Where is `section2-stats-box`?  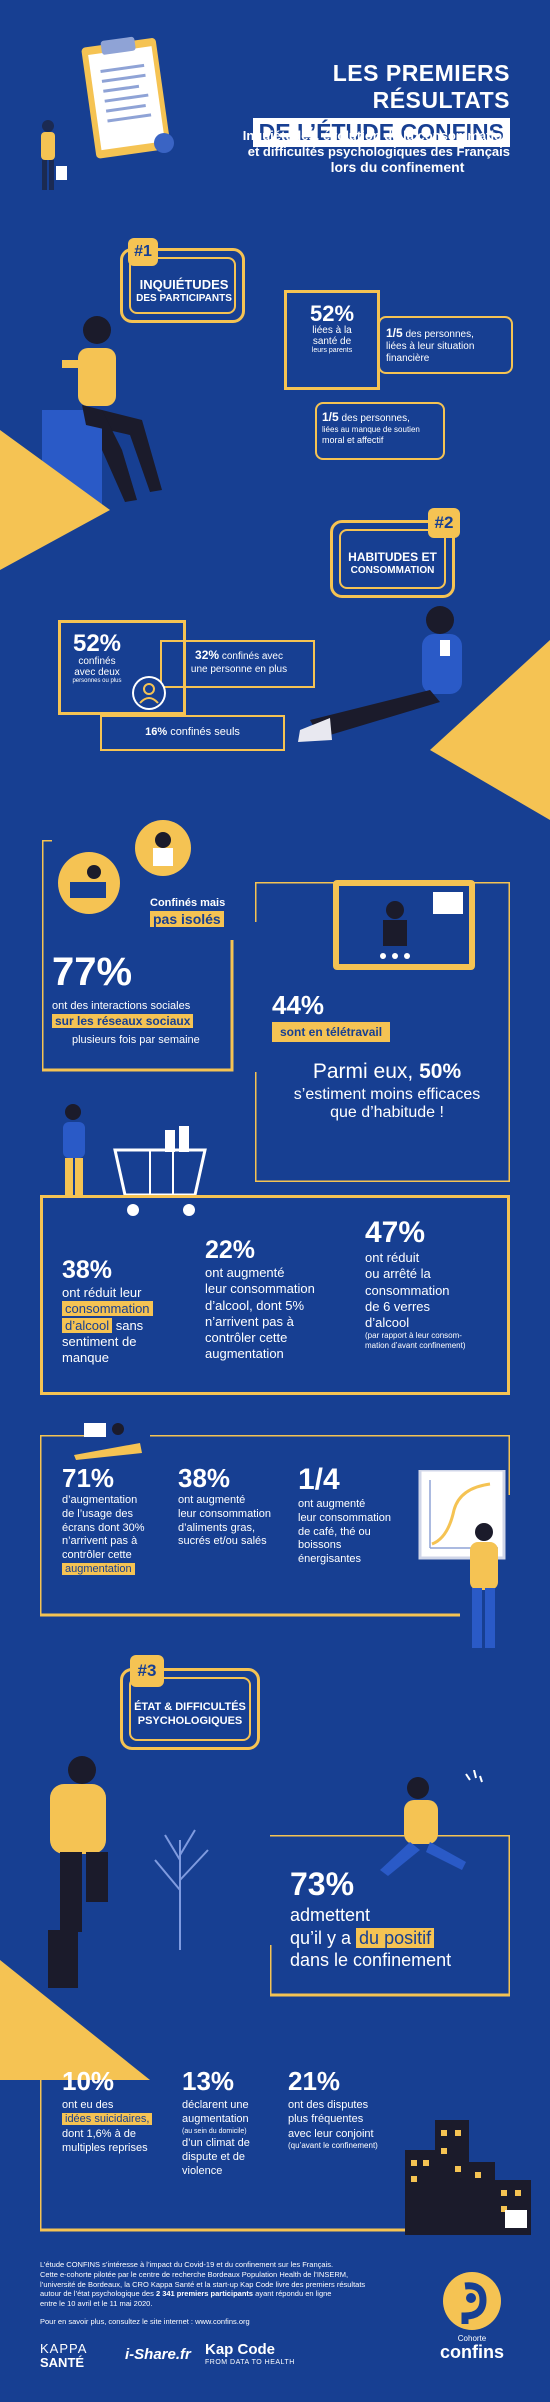 section2-stats-box is located at coordinates (122, 667).